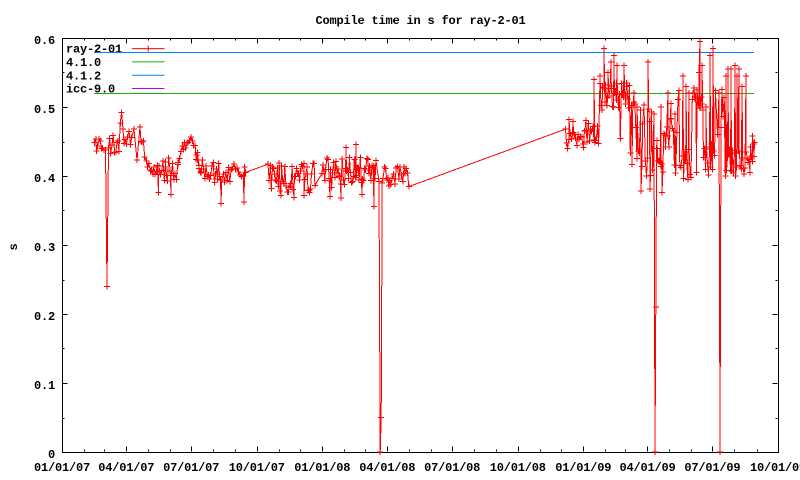  What do you see at coordinates (14, 246) in the screenshot?
I see `svg-text: s` at bounding box center [14, 246].